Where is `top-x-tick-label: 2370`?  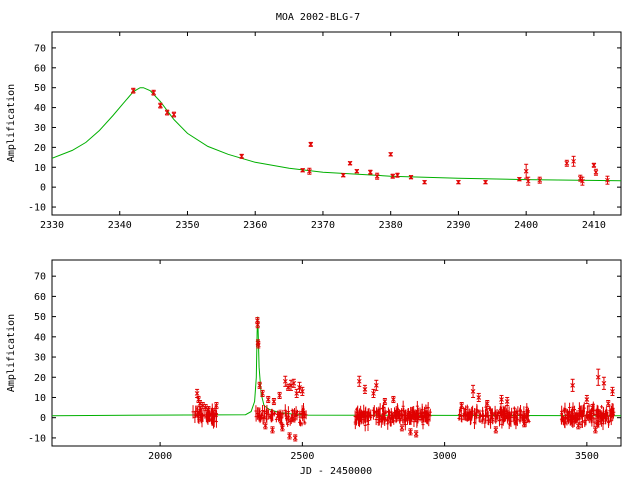
top-x-tick-label: 2370 is located at coordinates (323, 225).